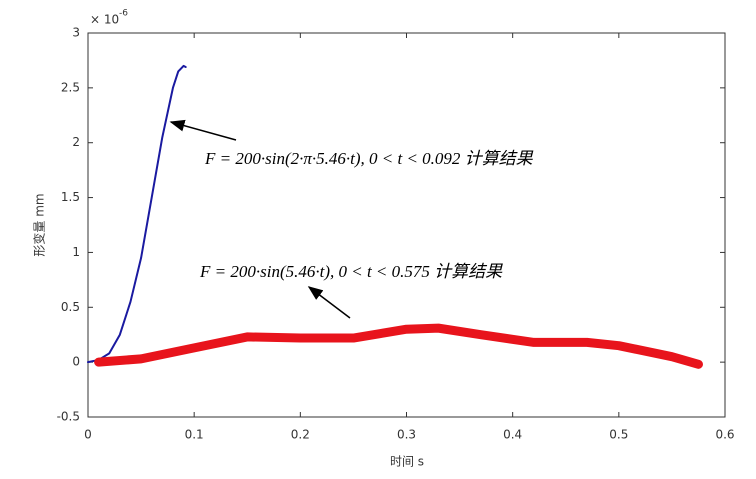 This screenshot has width=756, height=479. What do you see at coordinates (68, 417) in the screenshot?
I see `y-tick-label: -0.5` at bounding box center [68, 417].